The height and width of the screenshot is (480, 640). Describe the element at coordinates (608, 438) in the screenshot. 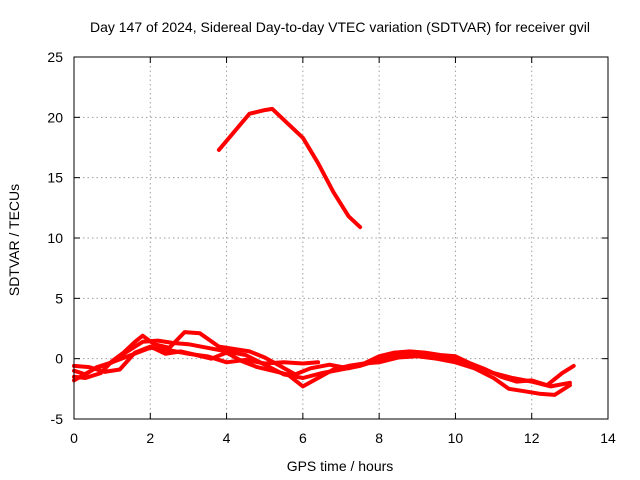

I see `x-tick-label: 14` at that location.